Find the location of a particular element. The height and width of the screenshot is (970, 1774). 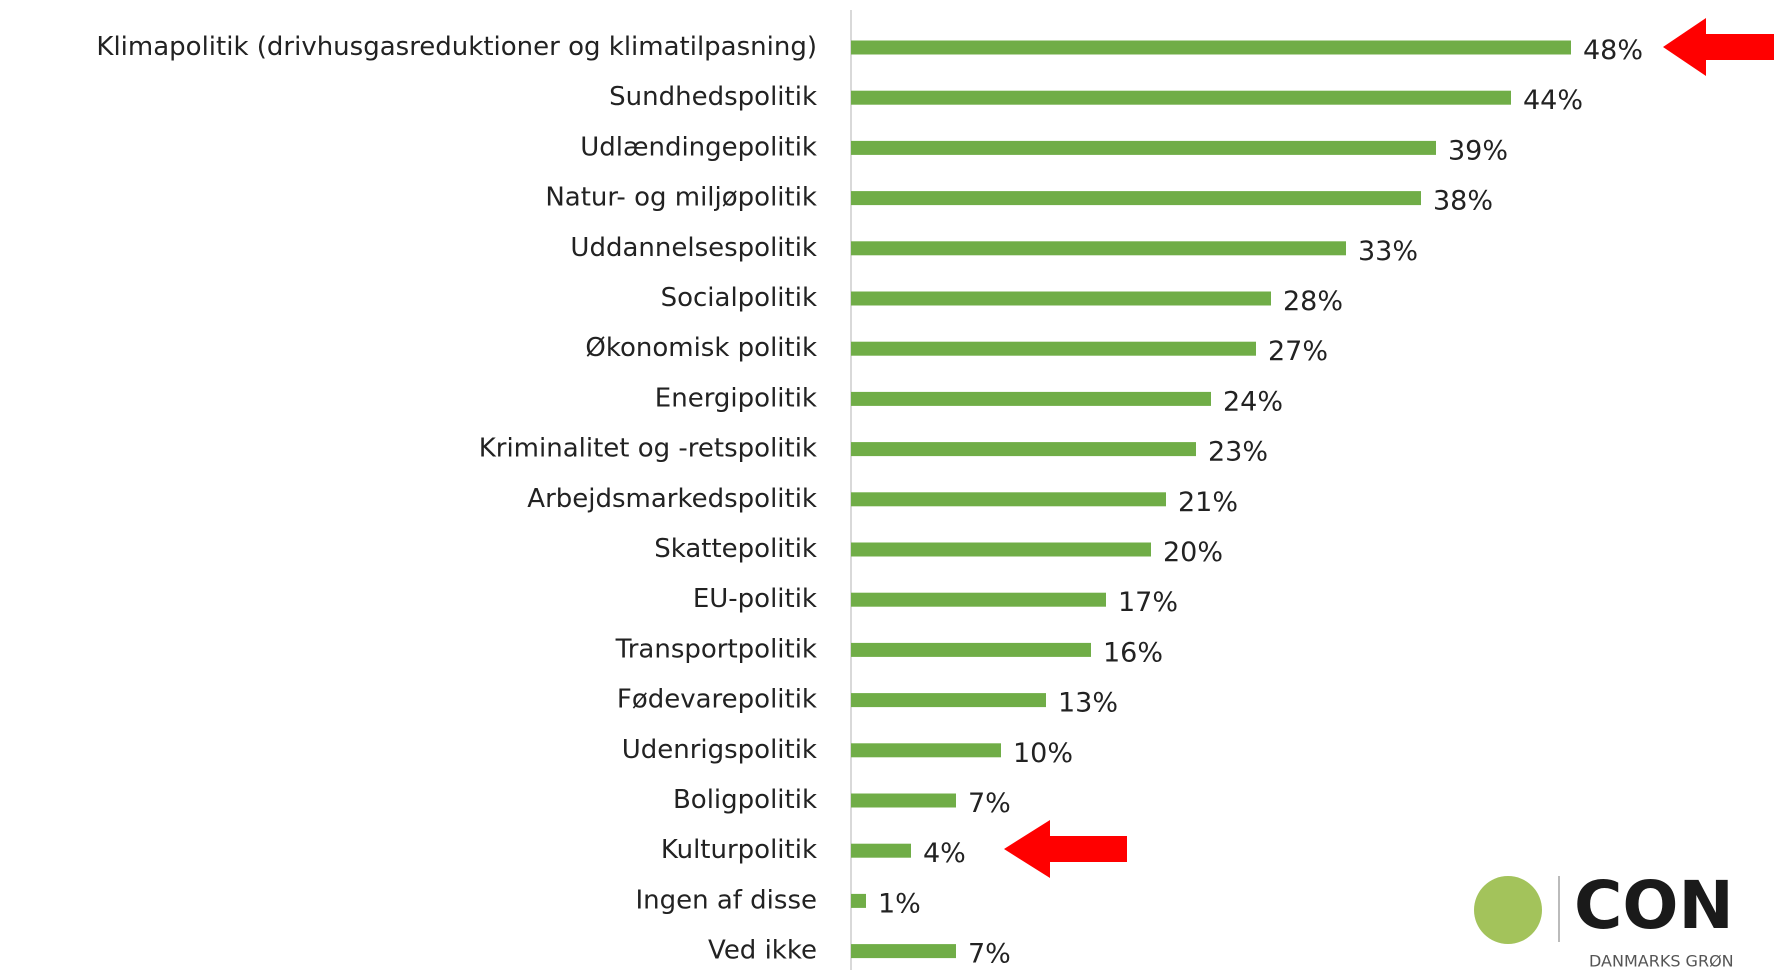

value-label: 13% is located at coordinates (1088, 703).